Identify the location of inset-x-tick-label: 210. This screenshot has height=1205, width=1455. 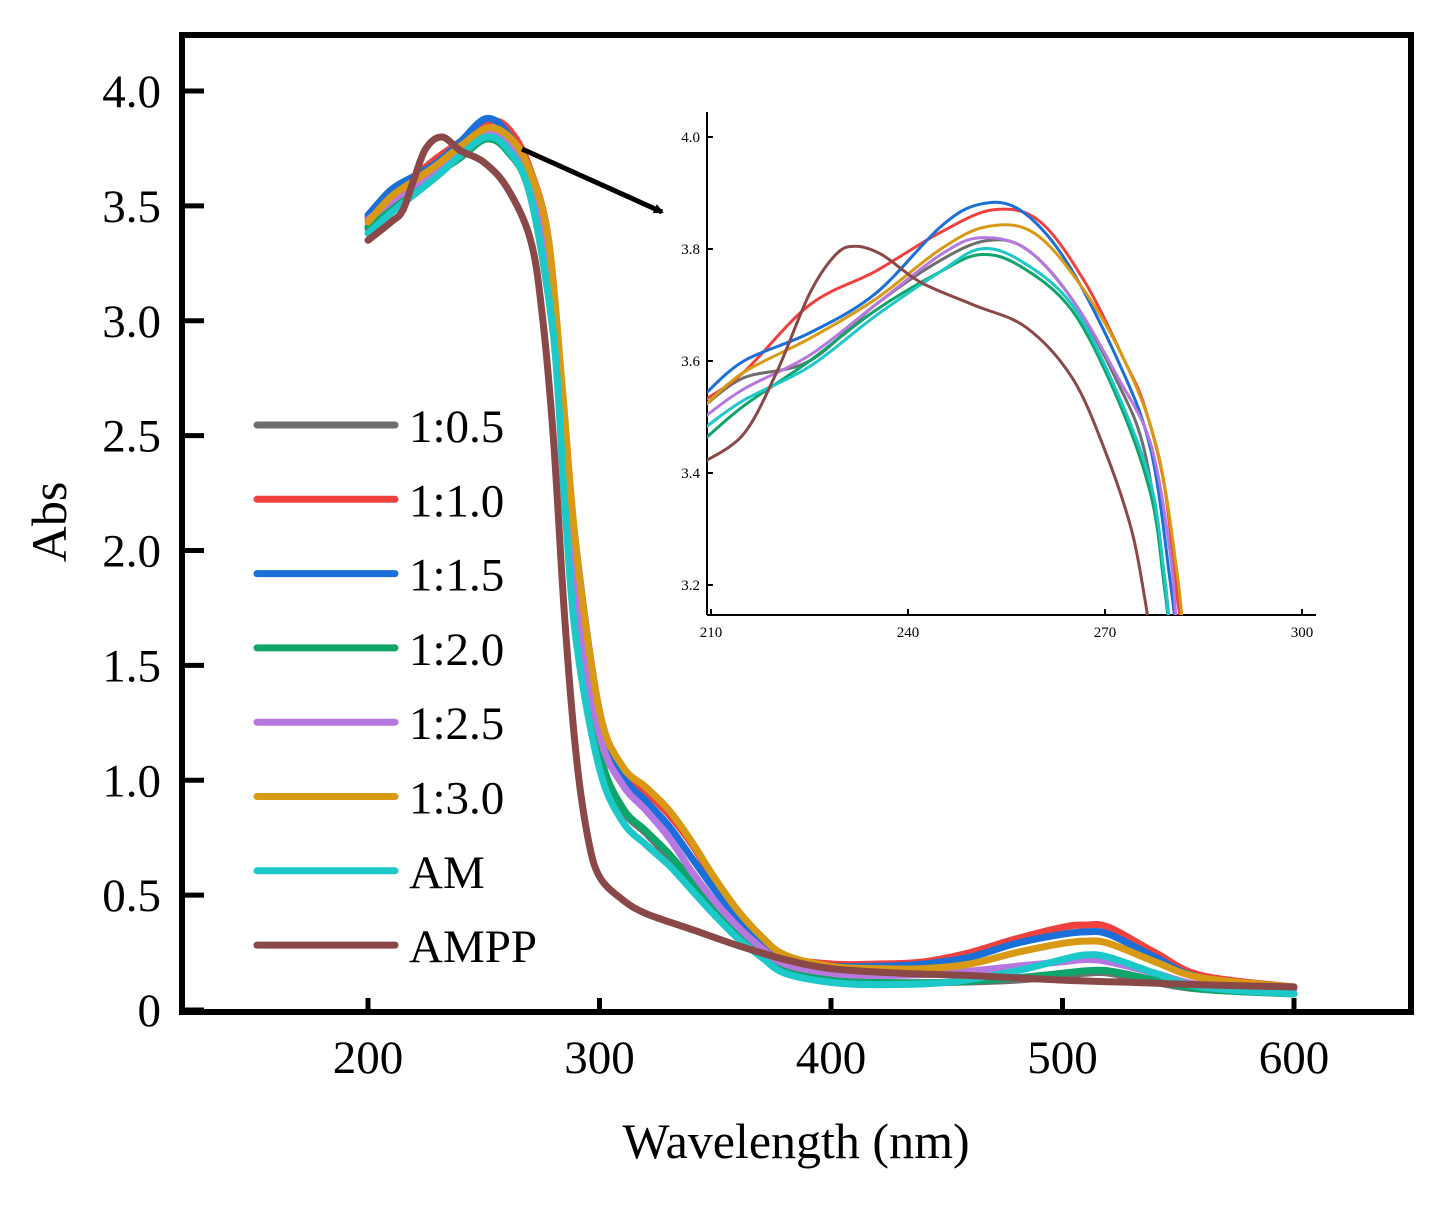
(711, 633).